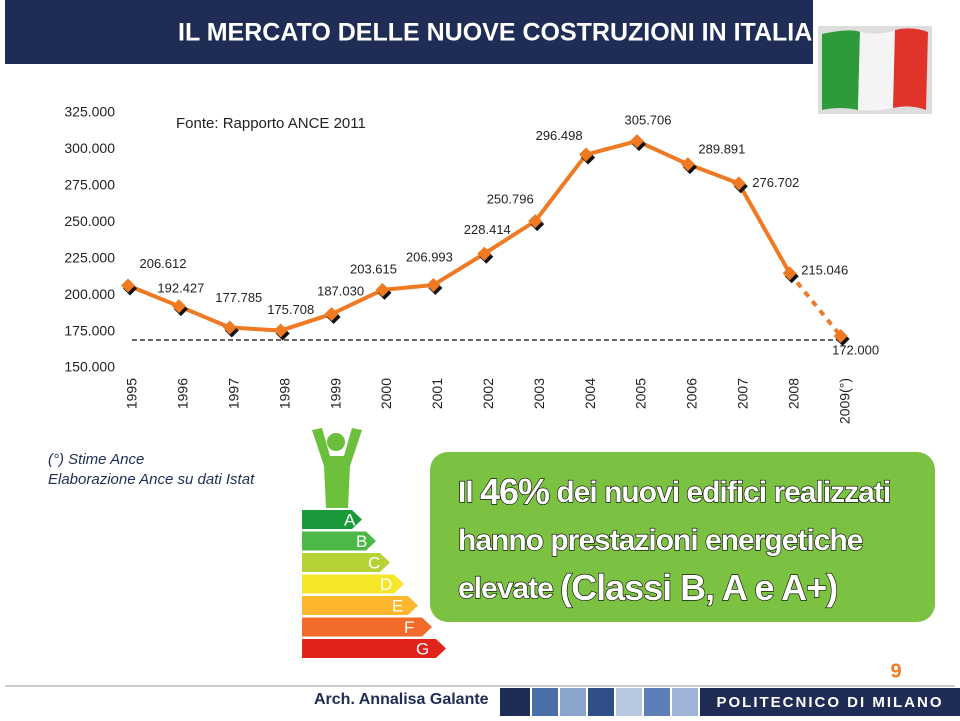  Describe the element at coordinates (539, 393) in the screenshot. I see `x-tick-label: 2003` at that location.